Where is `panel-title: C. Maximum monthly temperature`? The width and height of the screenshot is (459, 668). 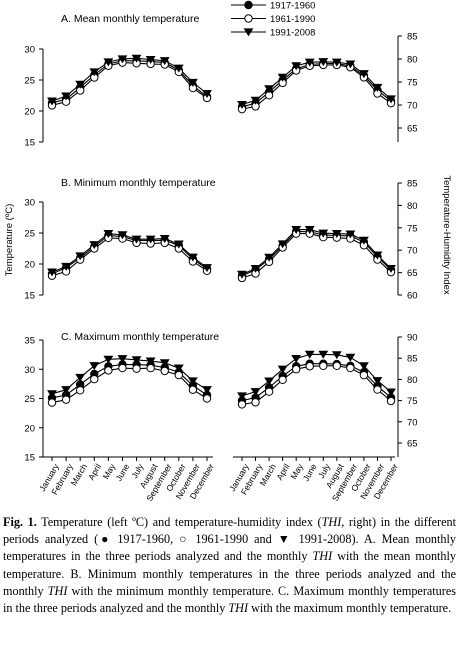 panel-title: C. Maximum monthly temperature is located at coordinates (140, 337).